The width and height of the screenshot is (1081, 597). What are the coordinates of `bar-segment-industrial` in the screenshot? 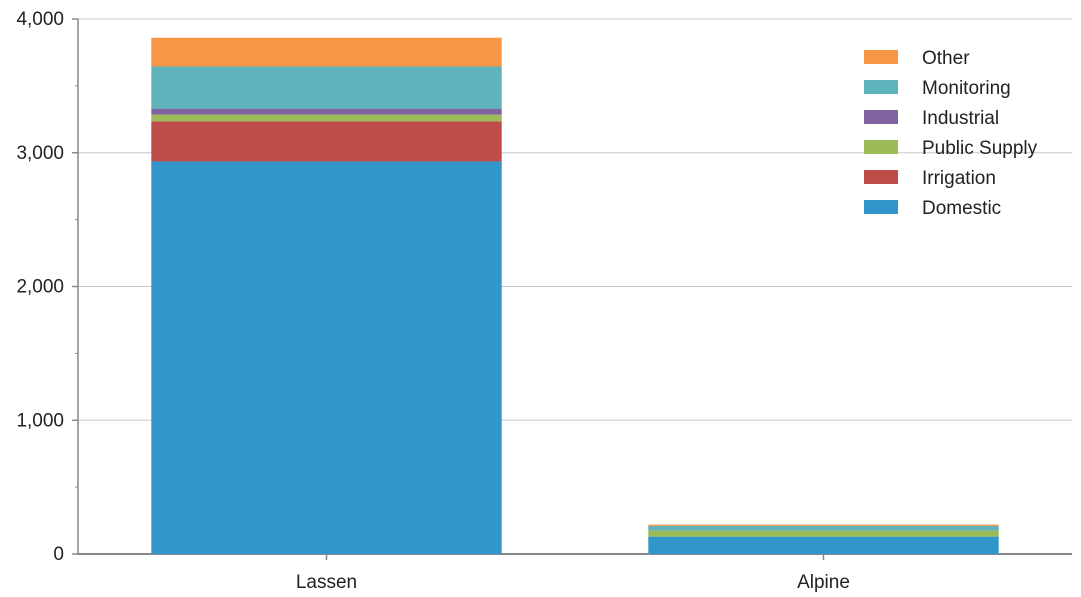 It's located at (326, 111).